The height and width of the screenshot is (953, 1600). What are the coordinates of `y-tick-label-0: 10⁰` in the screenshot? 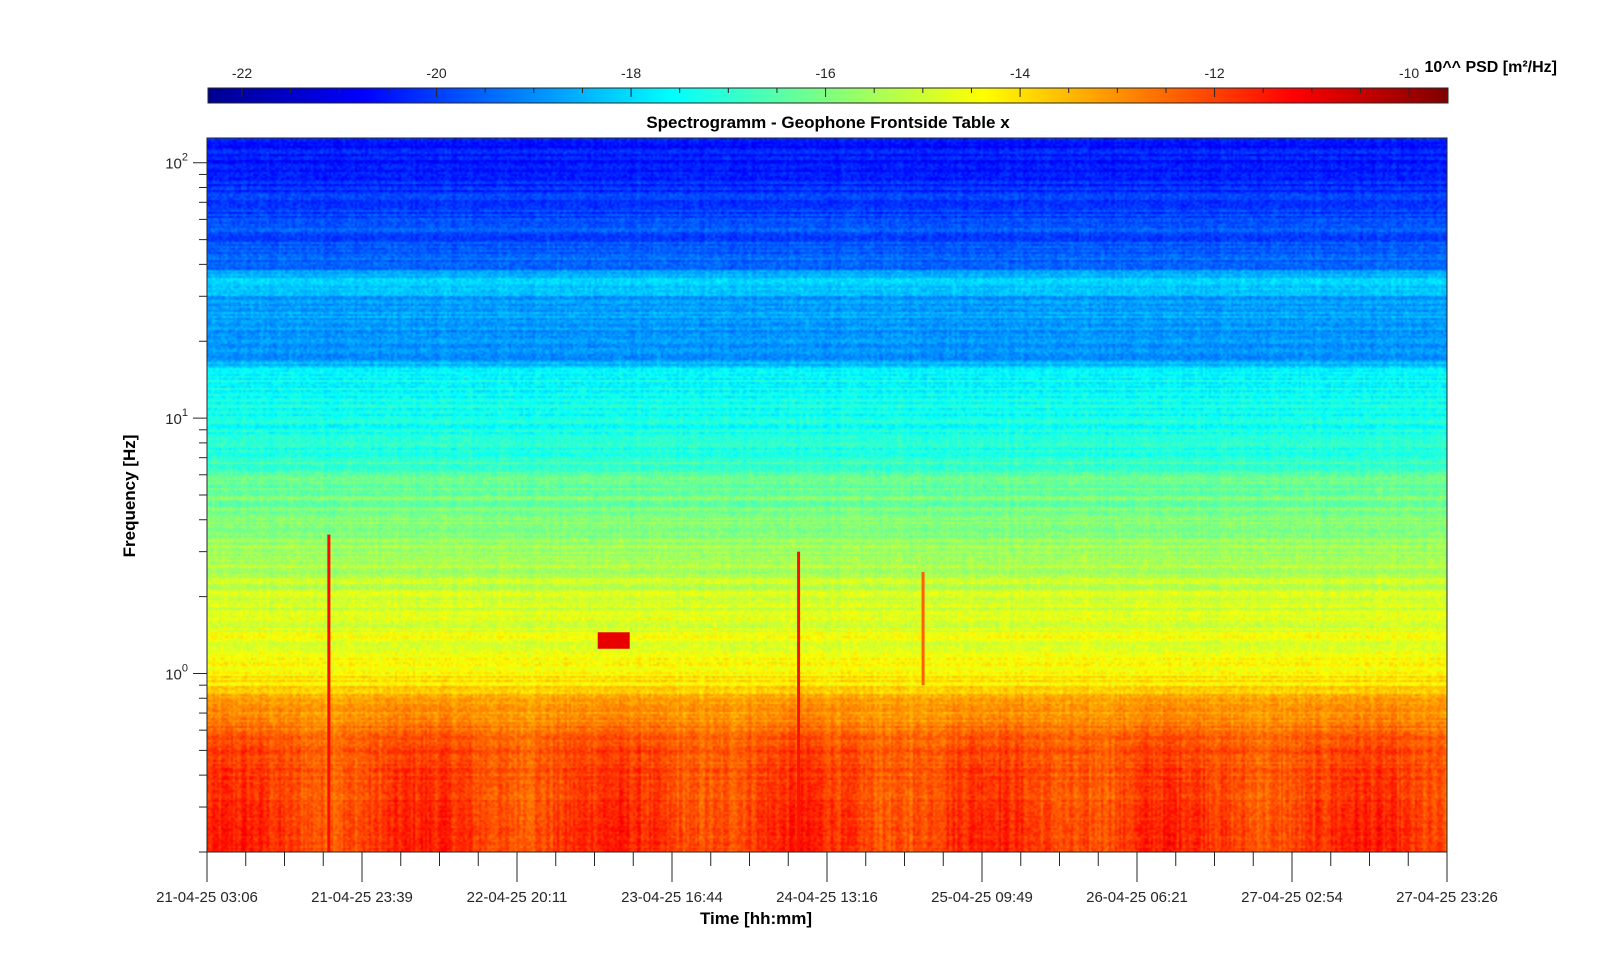 It's located at (176, 673).